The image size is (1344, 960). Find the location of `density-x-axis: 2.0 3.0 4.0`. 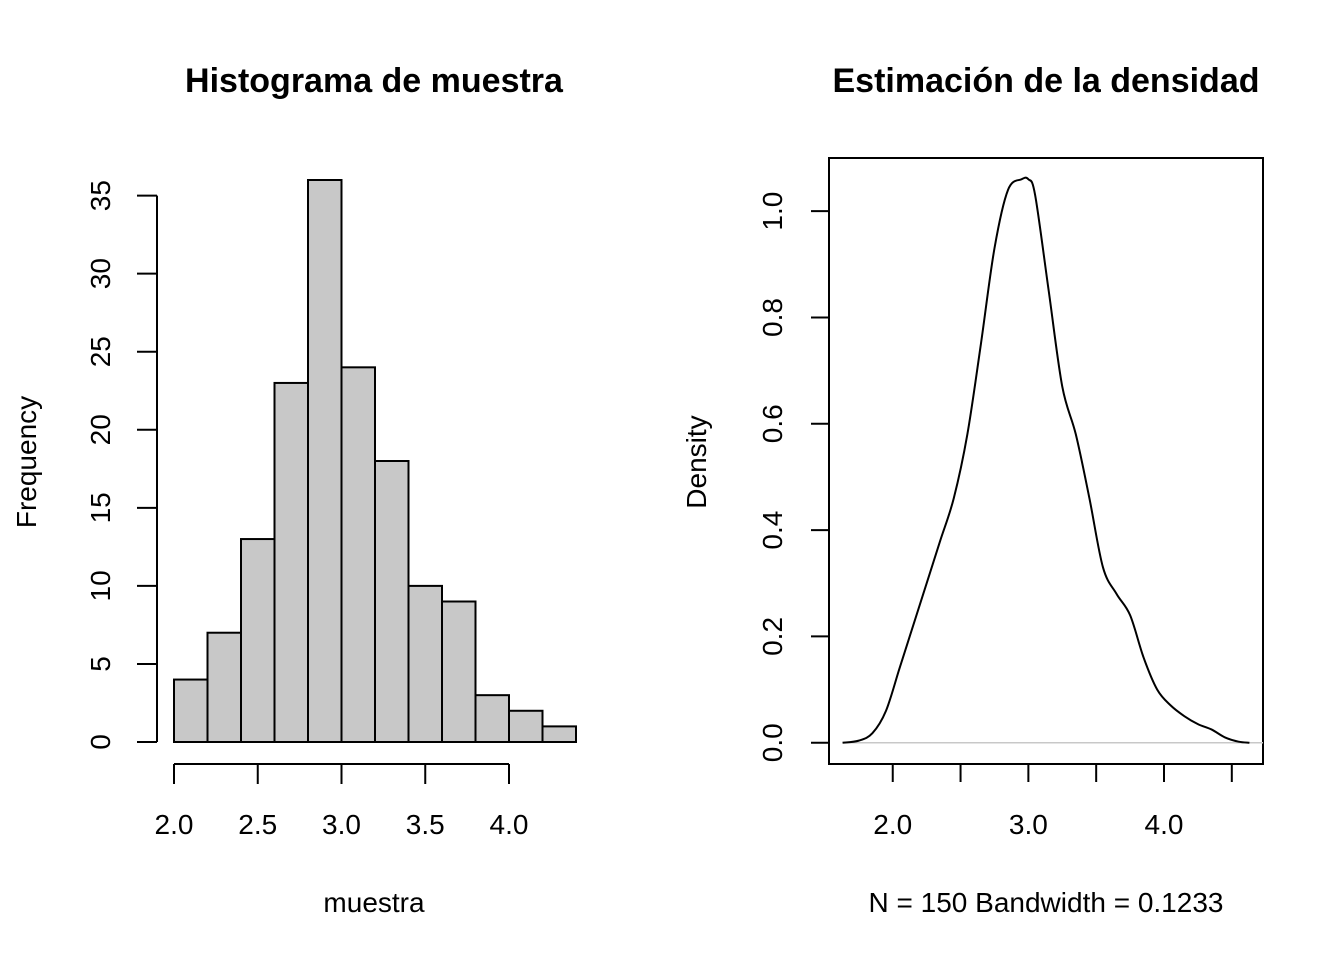

density-x-axis: 2.0 3.0 4.0 is located at coordinates (1053, 802).